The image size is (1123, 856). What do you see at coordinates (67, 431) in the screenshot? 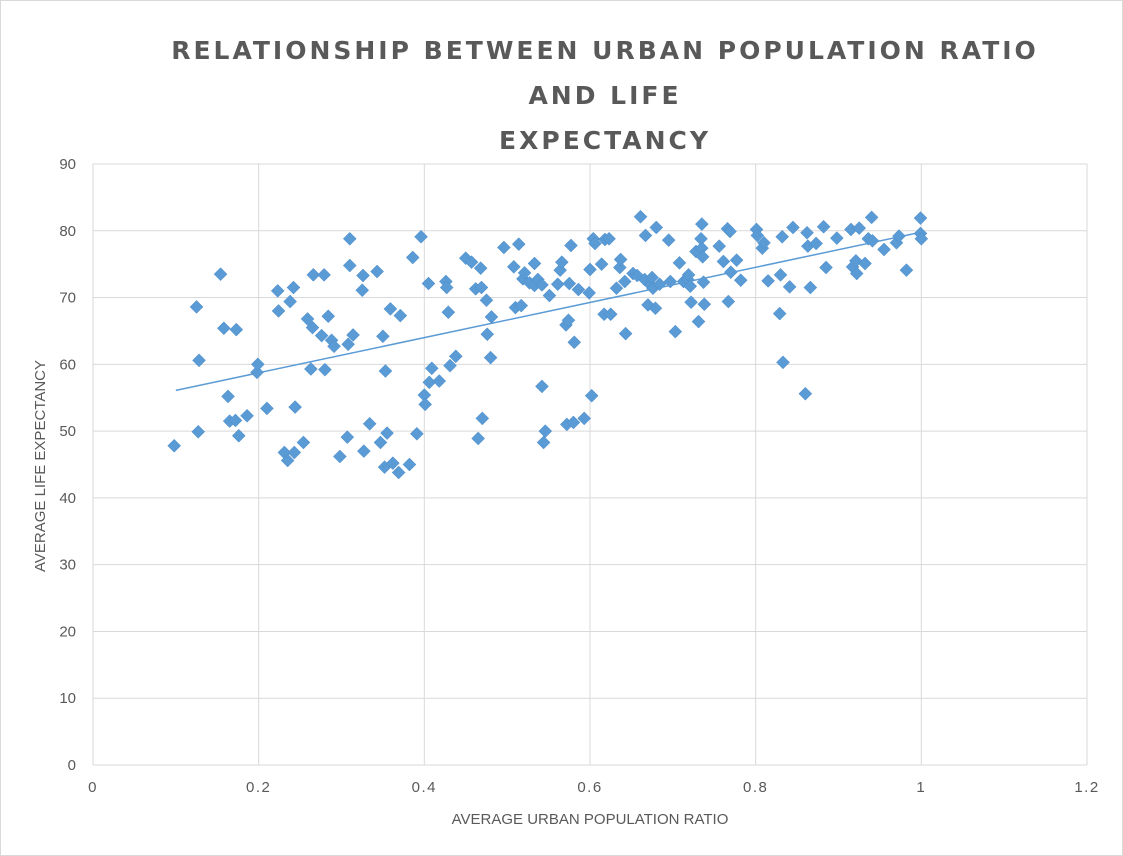
I see `y-tick-label: 50` at bounding box center [67, 431].